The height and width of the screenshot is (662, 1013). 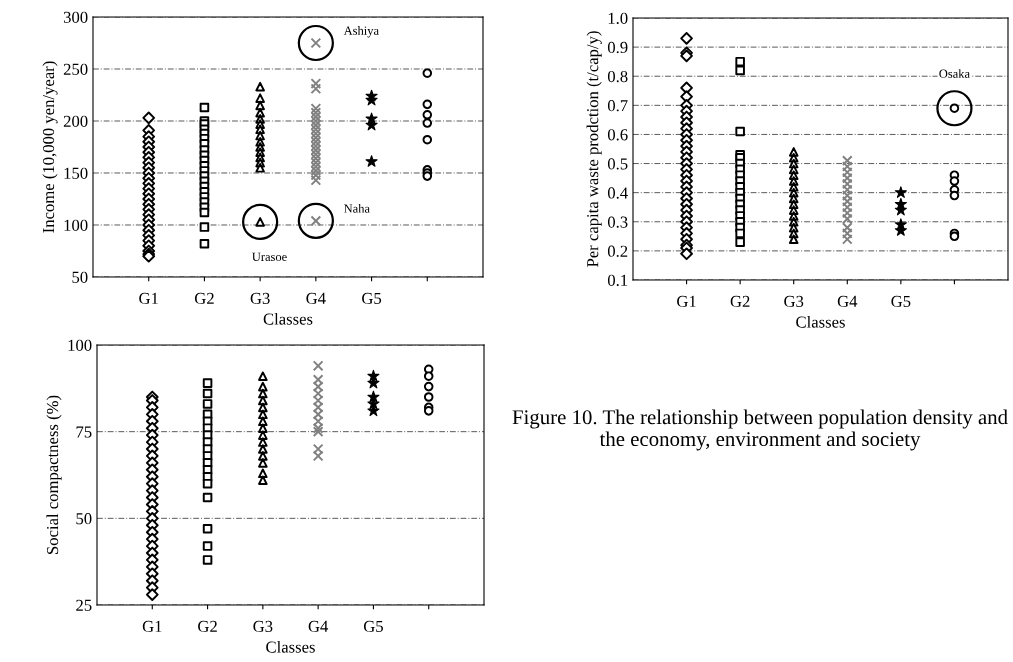 What do you see at coordinates (75, 121) in the screenshot?
I see `y-tick-label: 200` at bounding box center [75, 121].